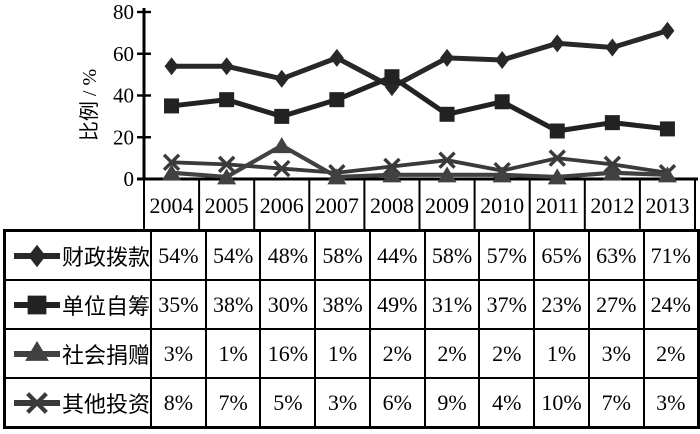  I want to click on legend-entry: 其他投资, so click(78, 403).